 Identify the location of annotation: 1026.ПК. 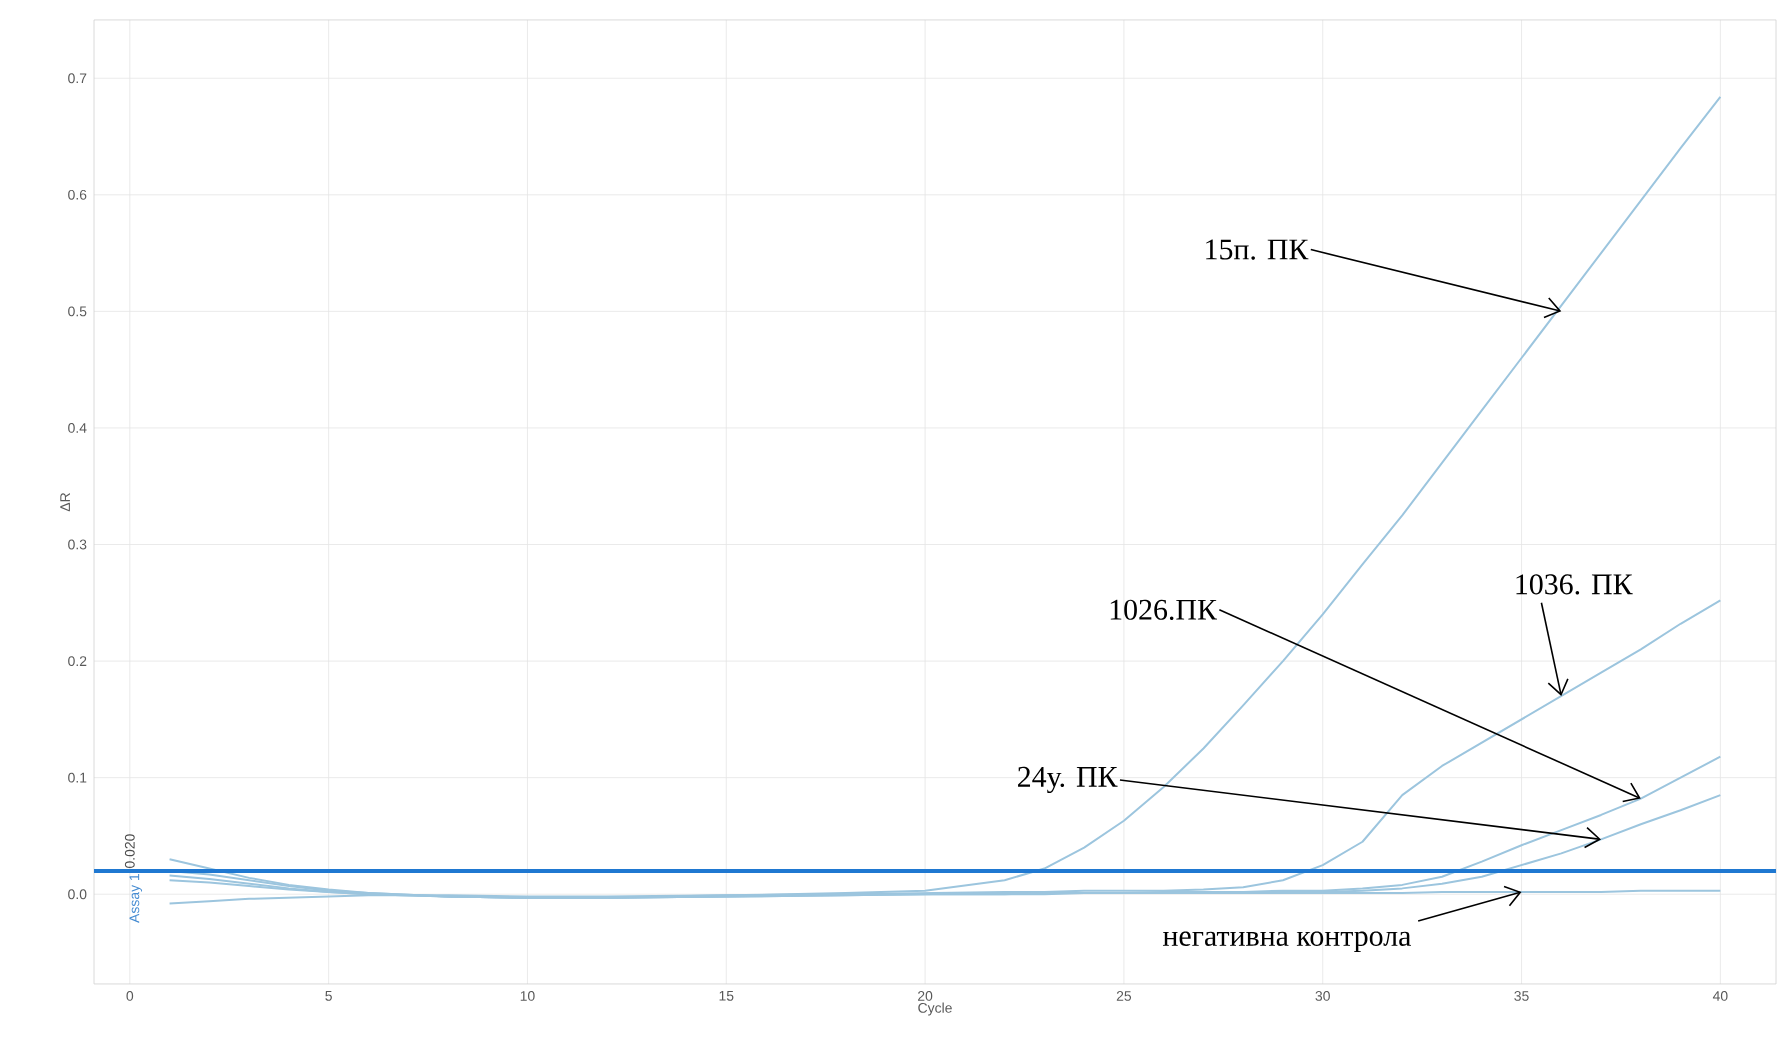
(1164, 609).